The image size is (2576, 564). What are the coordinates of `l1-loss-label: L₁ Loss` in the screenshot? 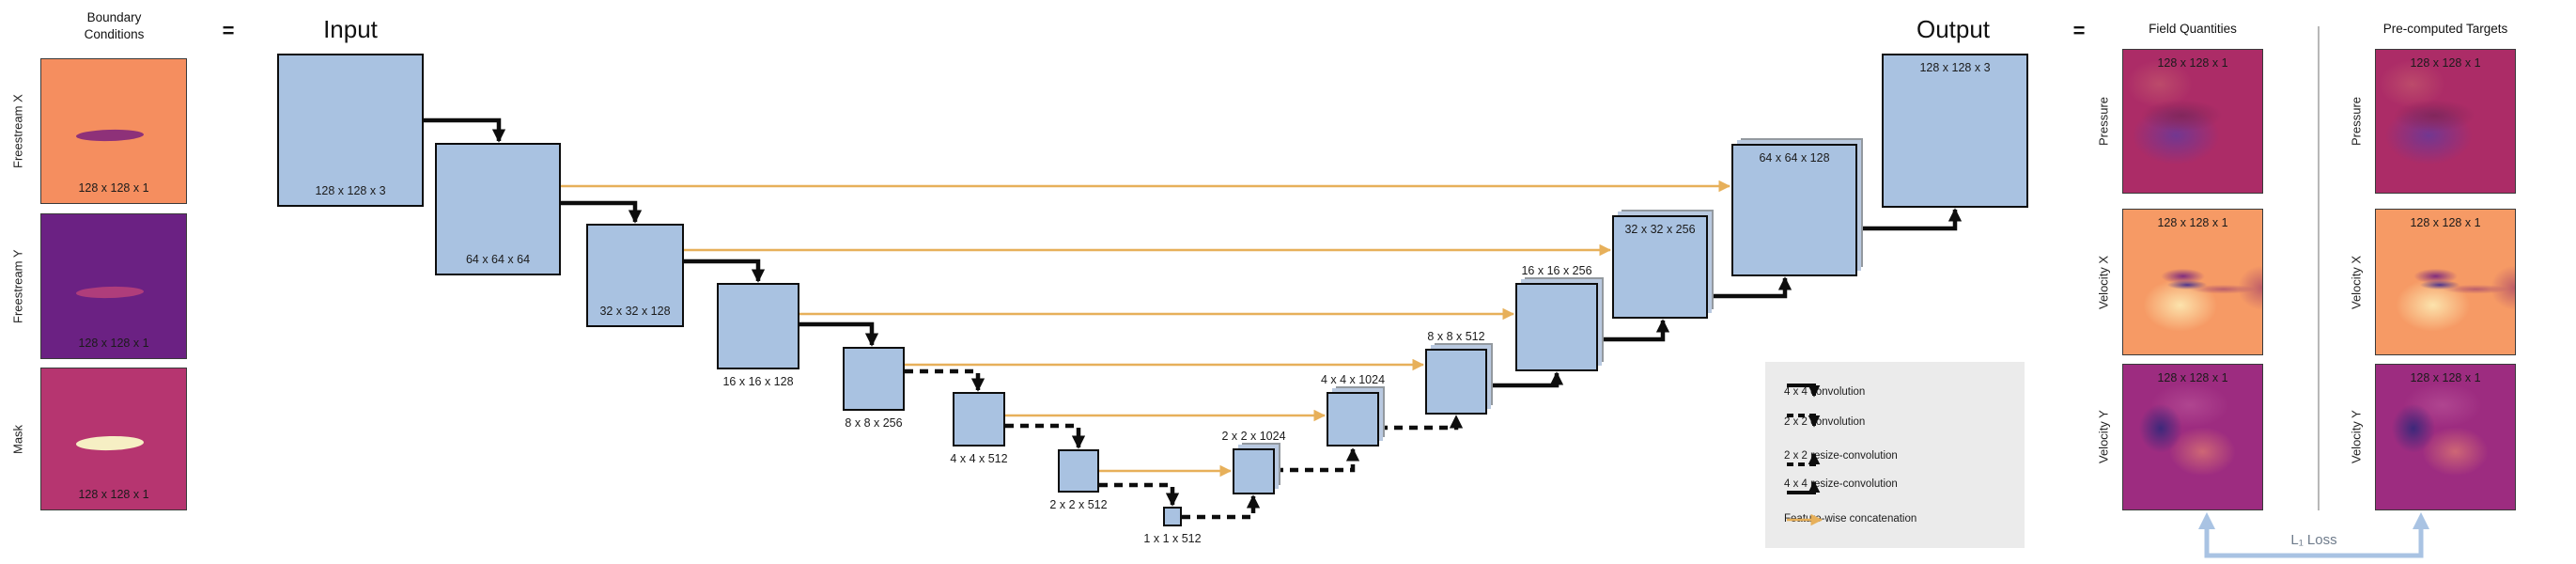 It's located at (2313, 540).